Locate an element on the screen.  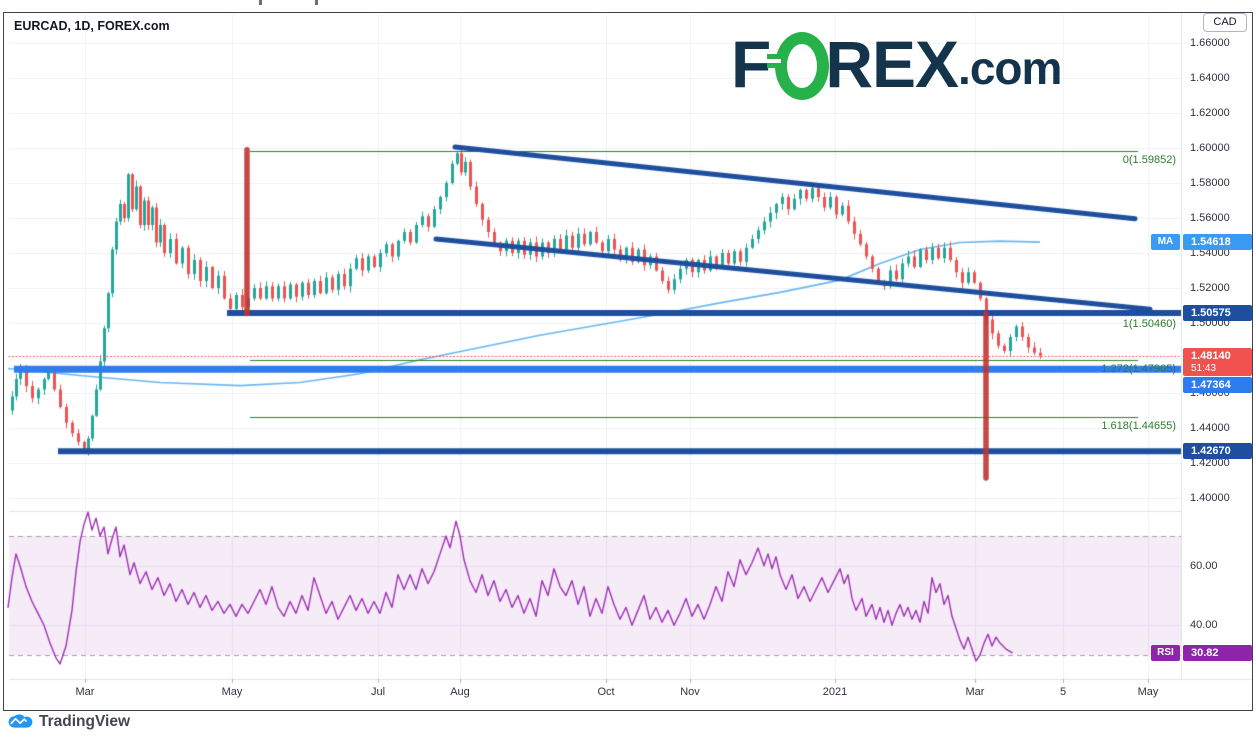
ma-mini-tag: MA is located at coordinates (1165, 242).